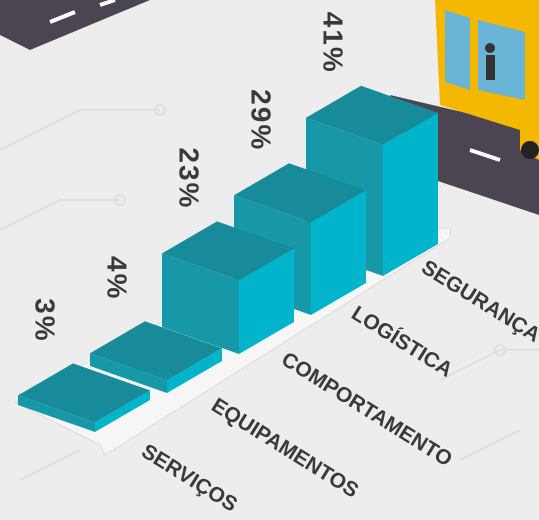 The height and width of the screenshot is (520, 539). I want to click on category-label: EQUIPAMENTOS, so click(284, 448).